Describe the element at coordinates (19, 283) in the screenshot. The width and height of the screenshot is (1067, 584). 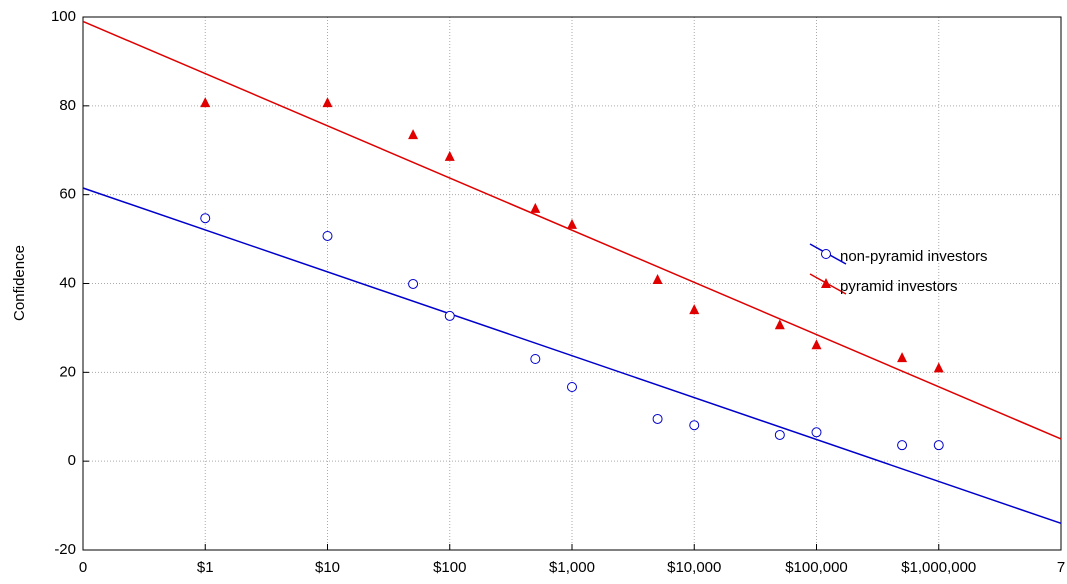
I see `y-axis-label: Confidence` at that location.